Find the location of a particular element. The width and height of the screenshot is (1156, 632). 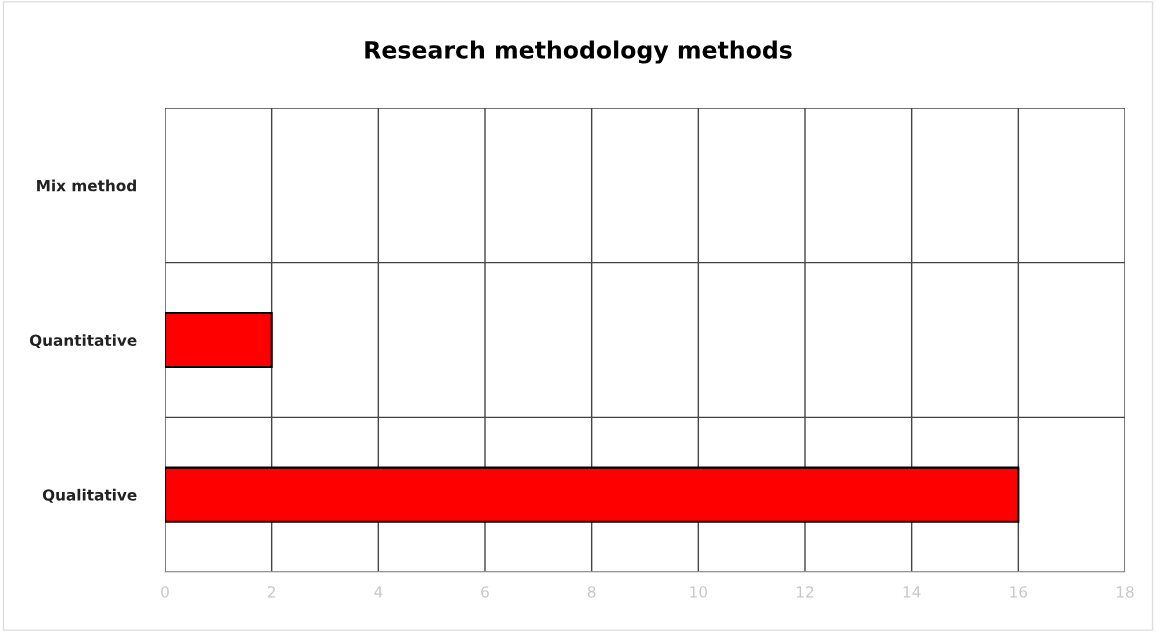

y-tick-label: Quantitative is located at coordinates (83, 341).